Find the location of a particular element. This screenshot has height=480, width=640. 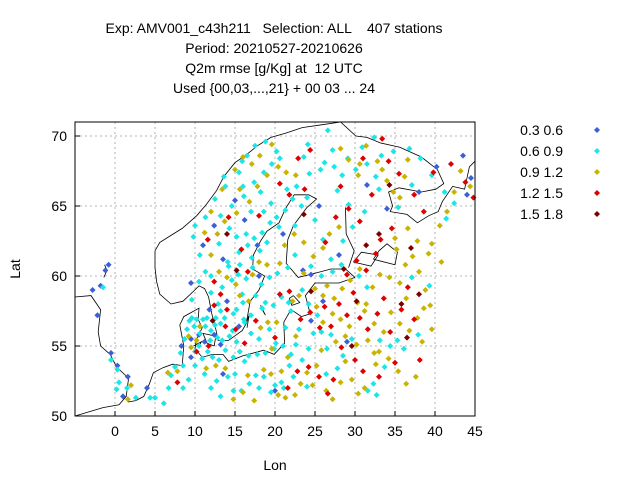

legend-label: 1.5 1.8 is located at coordinates (541, 214).